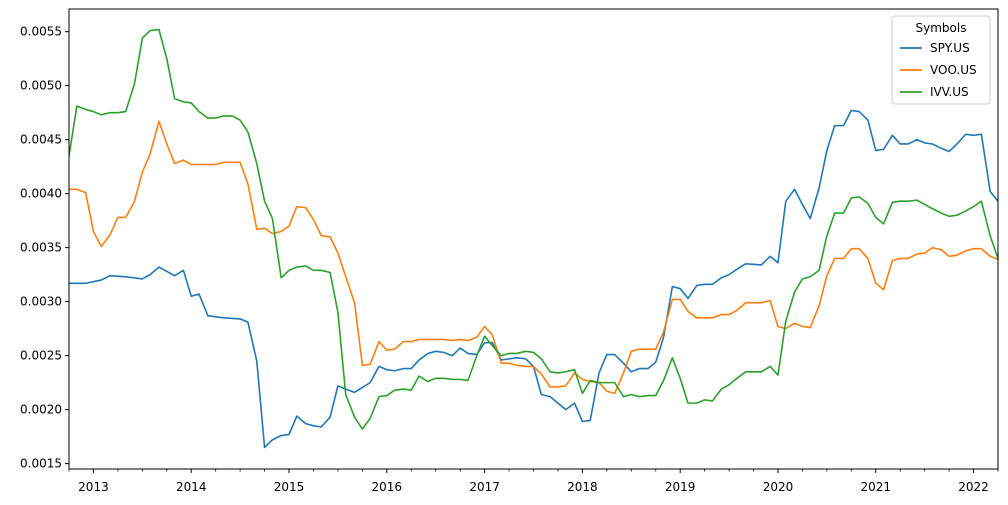 The width and height of the screenshot is (1008, 505). I want to click on legend-entries: SPY.US VOO.US IVV.US, so click(938, 70).